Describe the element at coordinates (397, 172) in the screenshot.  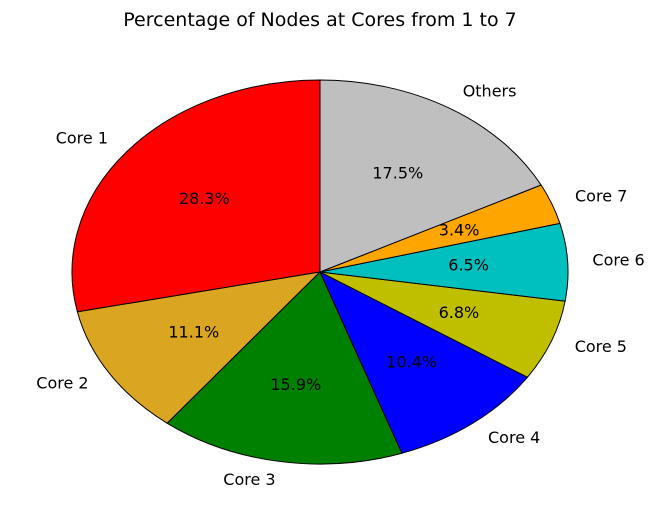
I see `pct-label-others: 17.5%` at that location.